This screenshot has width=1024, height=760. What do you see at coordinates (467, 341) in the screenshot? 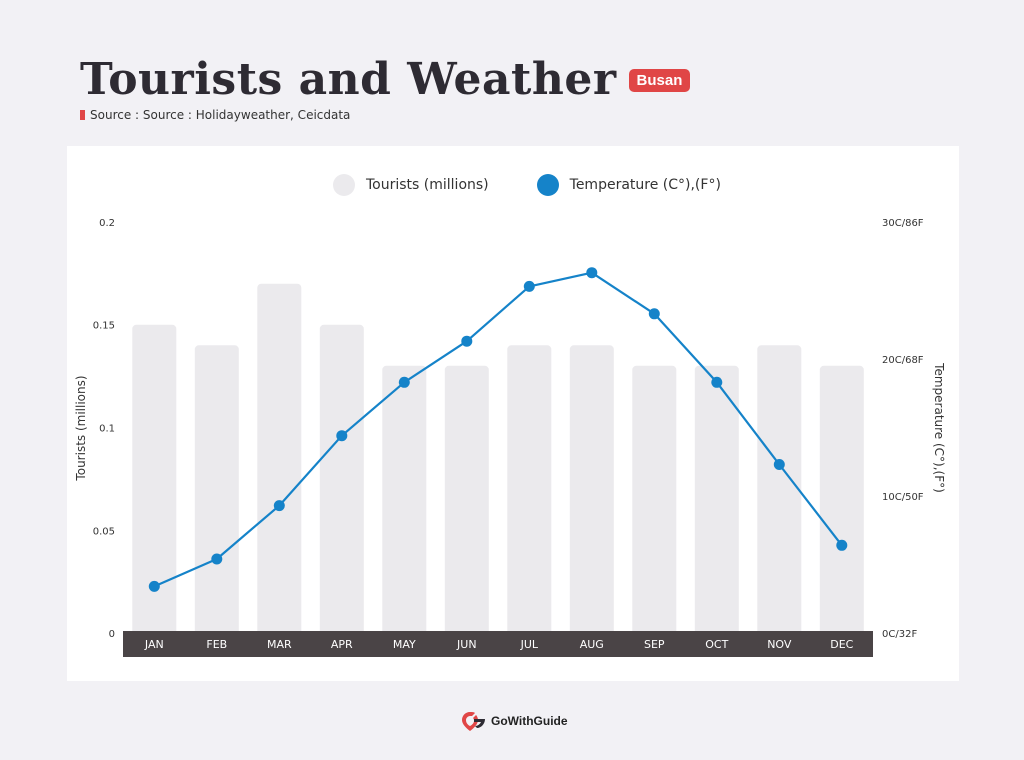
I see `temperature-point-jun` at bounding box center [467, 341].